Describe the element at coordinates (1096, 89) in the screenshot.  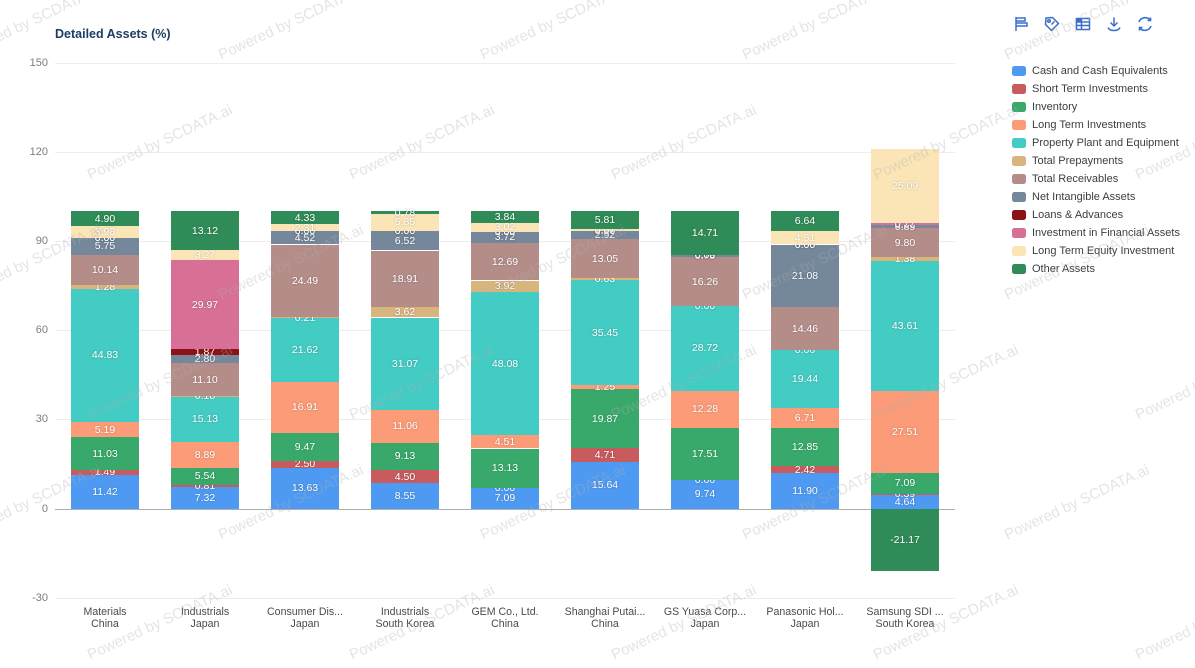
I see `legend-item-short-term-investments: Short Term Investments` at that location.